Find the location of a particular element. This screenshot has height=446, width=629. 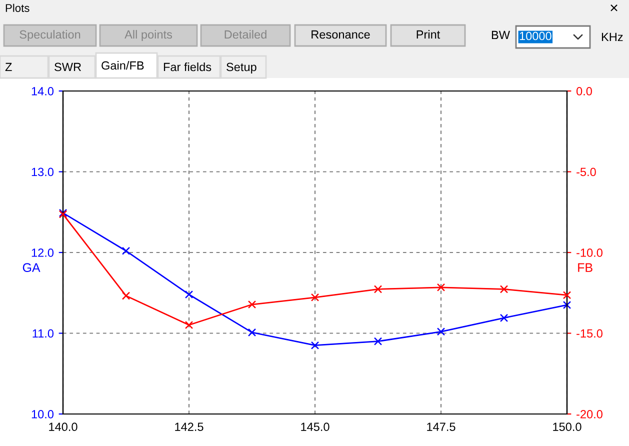

x-tick-label: 145.0 is located at coordinates (315, 427).